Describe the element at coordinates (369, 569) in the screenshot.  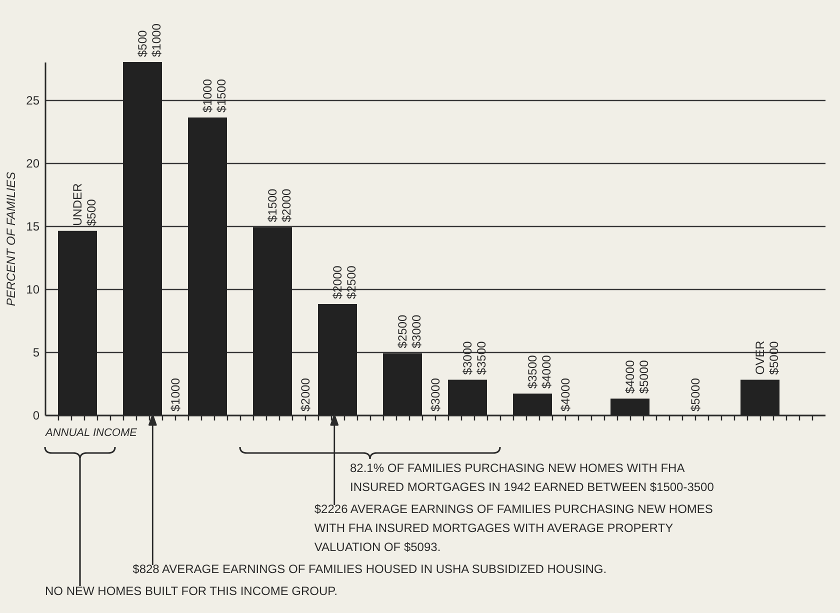
I see `annotation: $828 AVERAGE EARNINGS OF FAMILIES HOUSED IN USHA SUBSIDIZED HOUSING.` at that location.